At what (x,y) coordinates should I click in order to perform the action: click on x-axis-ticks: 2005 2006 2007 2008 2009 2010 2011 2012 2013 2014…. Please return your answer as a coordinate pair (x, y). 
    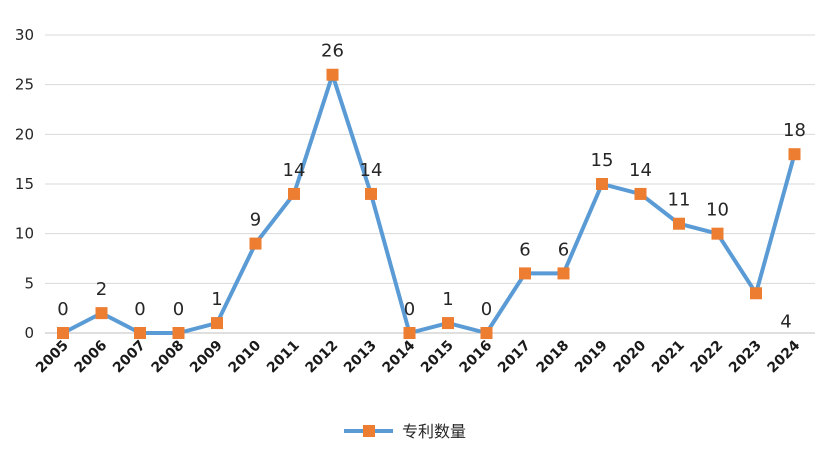
    Looking at the image, I should click on (418, 356).